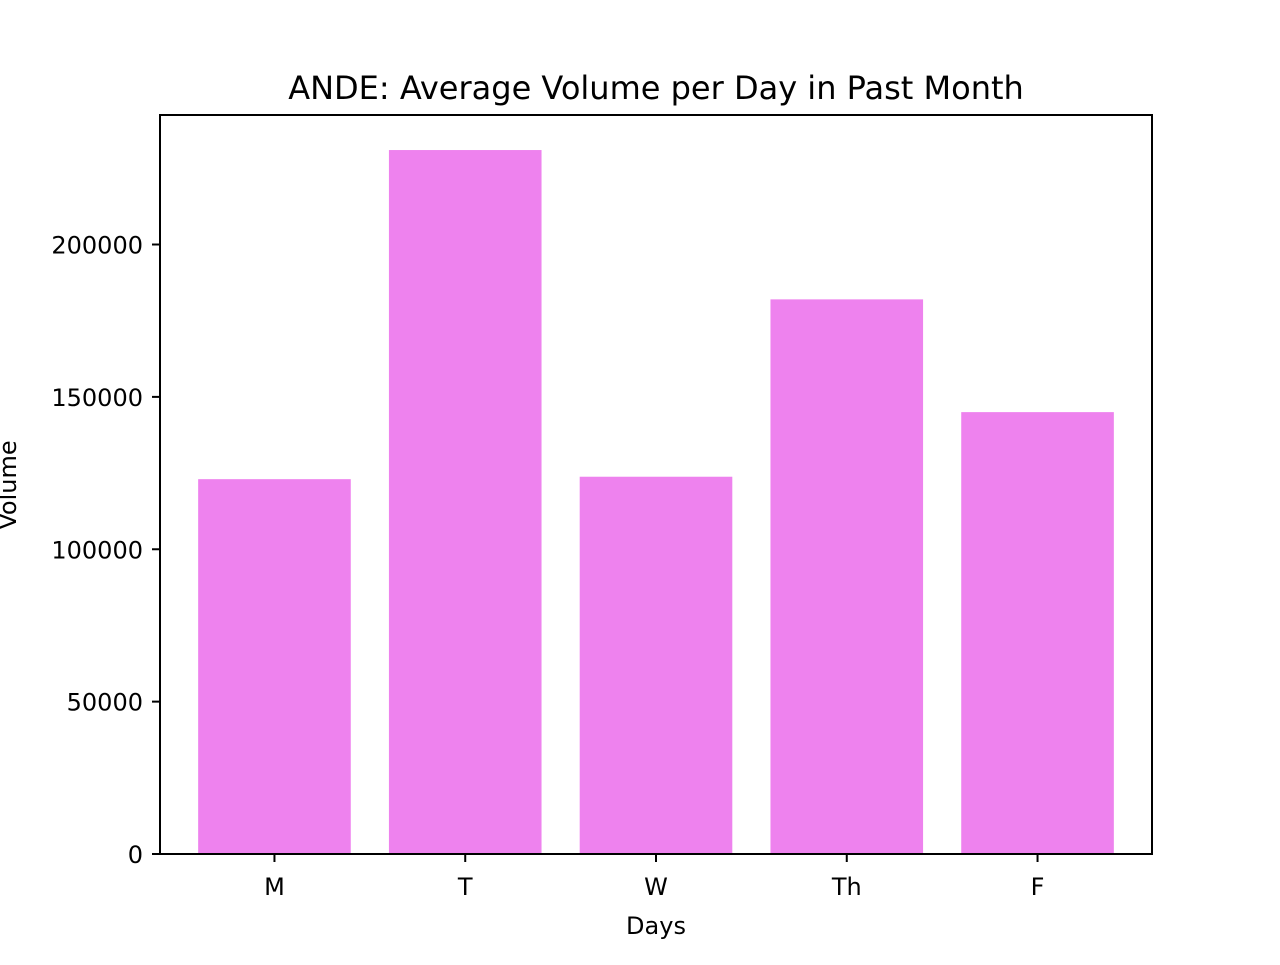  Describe the element at coordinates (105, 703) in the screenshot. I see `y-tick-label: 50000` at that location.